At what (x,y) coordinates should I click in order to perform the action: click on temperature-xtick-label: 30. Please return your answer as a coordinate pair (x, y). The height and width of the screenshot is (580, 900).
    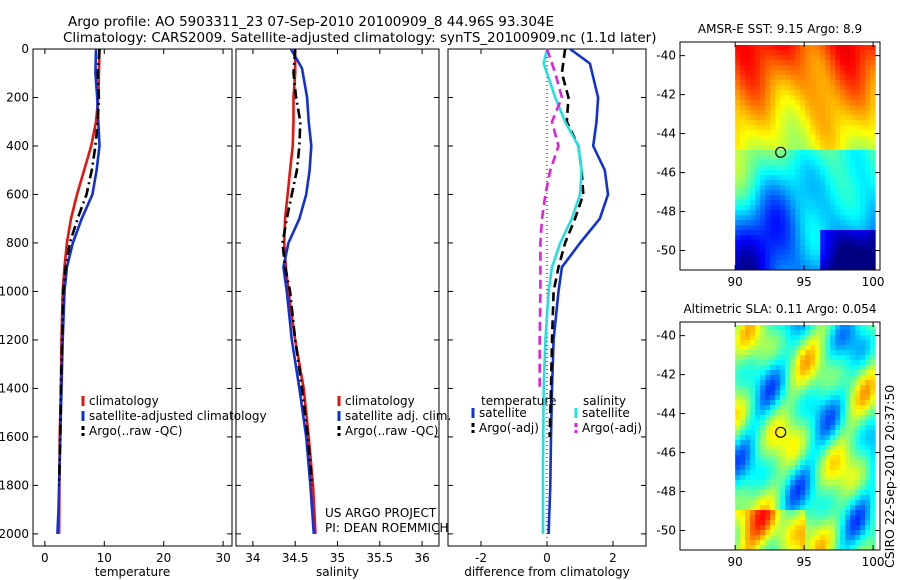
    Looking at the image, I should click on (222, 558).